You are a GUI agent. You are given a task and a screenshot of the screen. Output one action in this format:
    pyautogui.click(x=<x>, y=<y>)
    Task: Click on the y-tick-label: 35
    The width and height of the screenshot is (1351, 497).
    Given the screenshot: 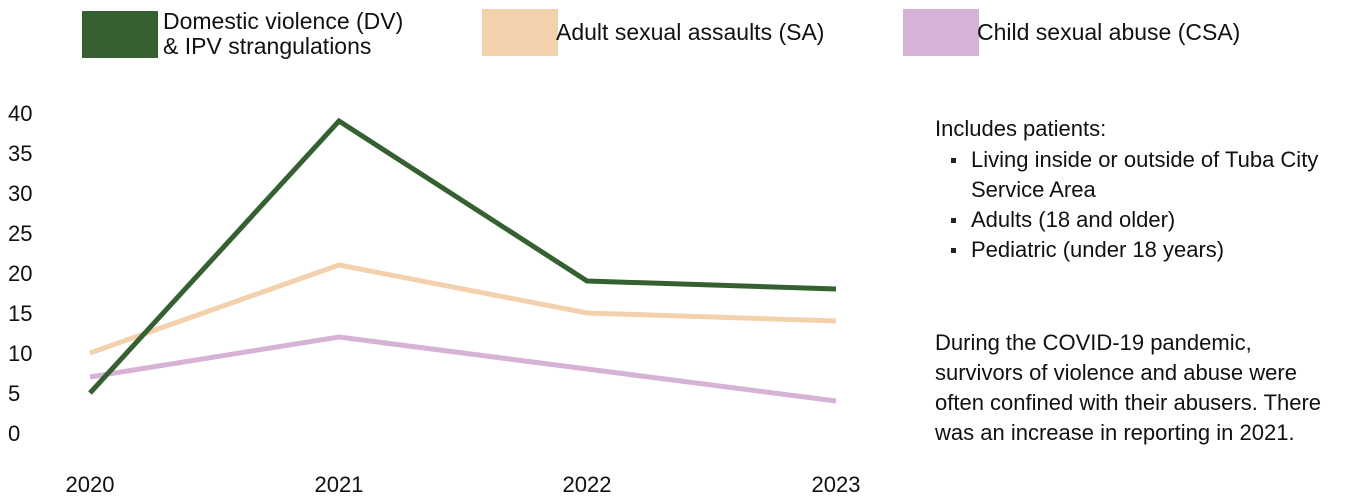 What is the action you would take?
    pyautogui.click(x=20, y=153)
    